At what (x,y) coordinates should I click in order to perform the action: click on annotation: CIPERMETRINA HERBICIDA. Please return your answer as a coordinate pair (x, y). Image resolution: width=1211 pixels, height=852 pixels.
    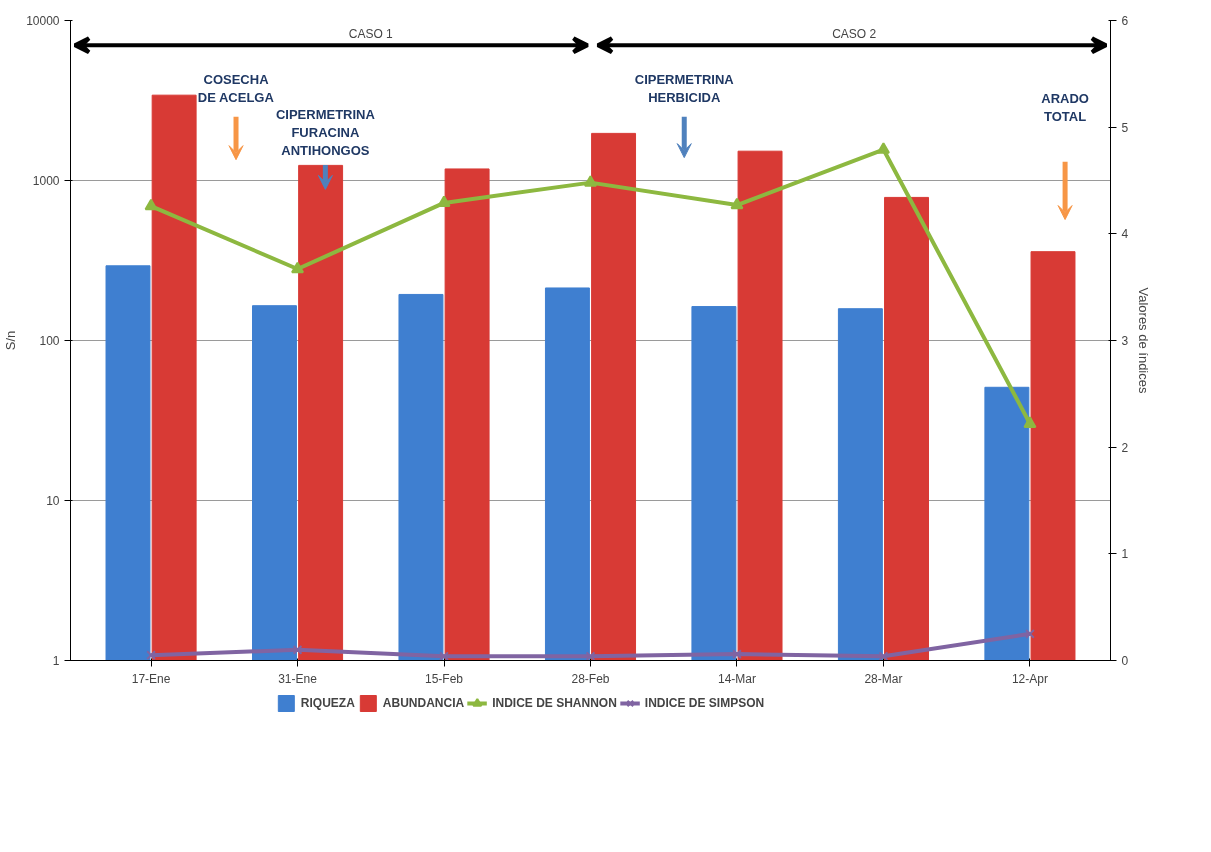
    Looking at the image, I should click on (684, 88).